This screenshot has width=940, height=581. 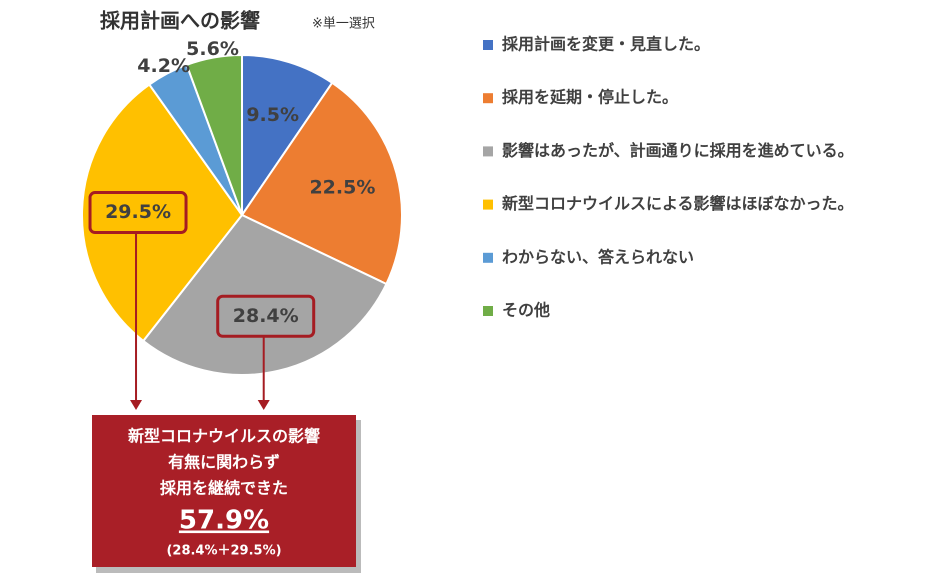 I want to click on annotation-text: (28.4%＋29.5%), so click(x=223, y=551).